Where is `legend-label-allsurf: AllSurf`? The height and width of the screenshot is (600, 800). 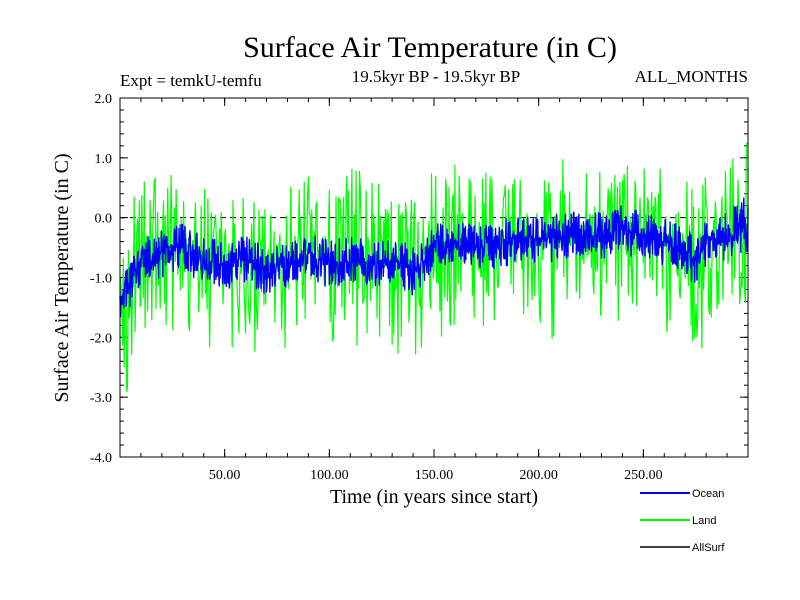
legend-label-allsurf: AllSurf is located at coordinates (708, 548).